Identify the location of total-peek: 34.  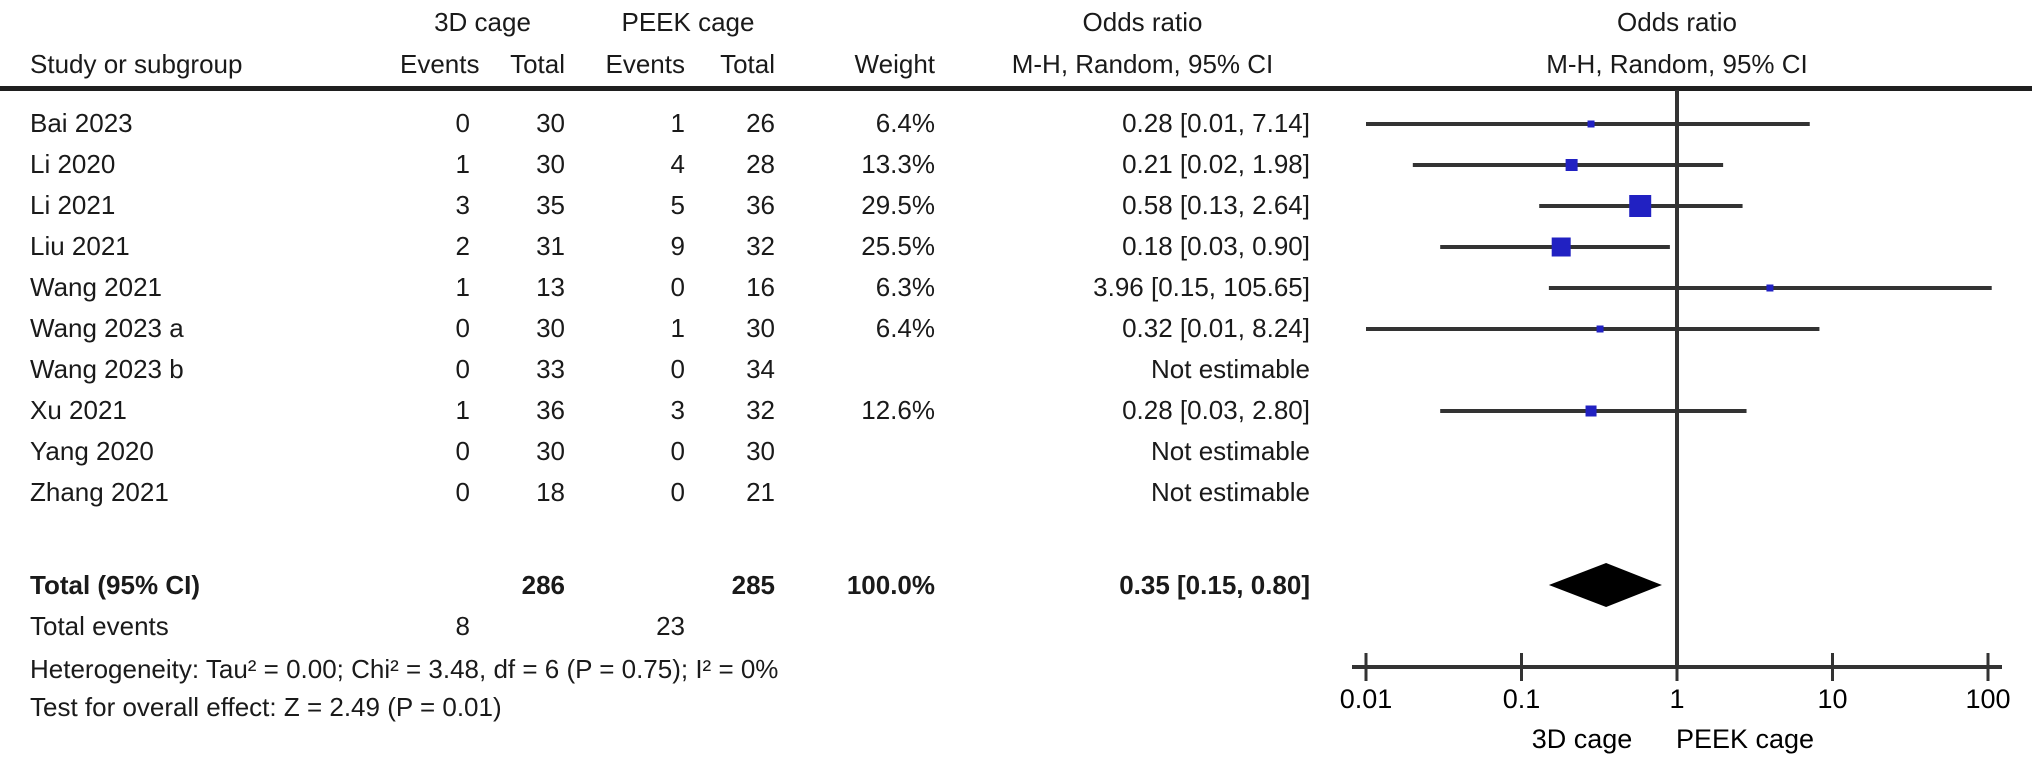
(760, 369).